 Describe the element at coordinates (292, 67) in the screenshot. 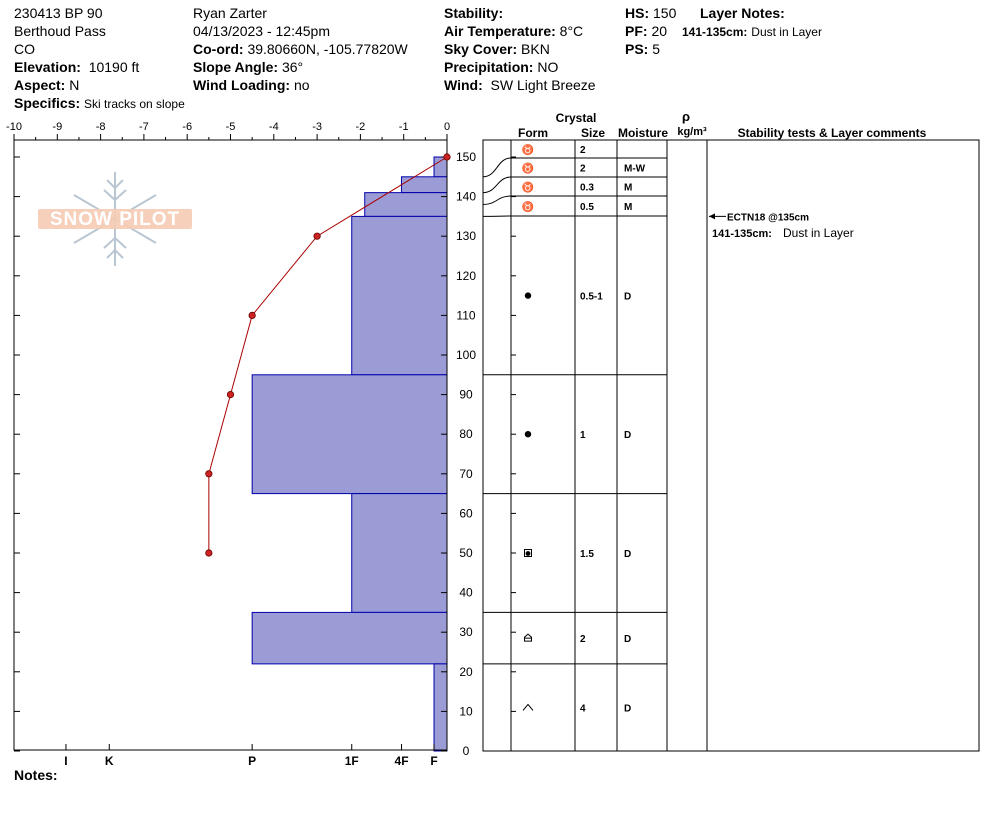

I see `slope-value: 36°` at that location.